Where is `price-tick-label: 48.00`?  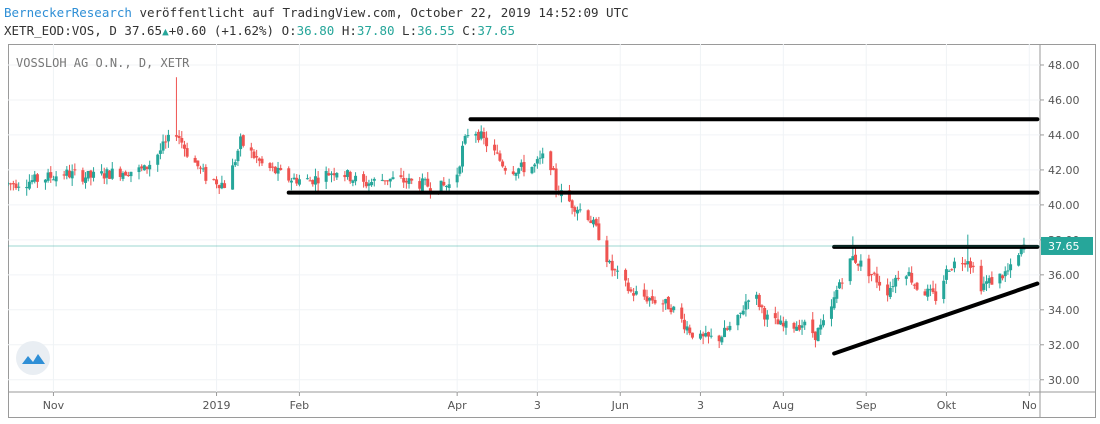
price-tick-label: 48.00 is located at coordinates (1064, 65).